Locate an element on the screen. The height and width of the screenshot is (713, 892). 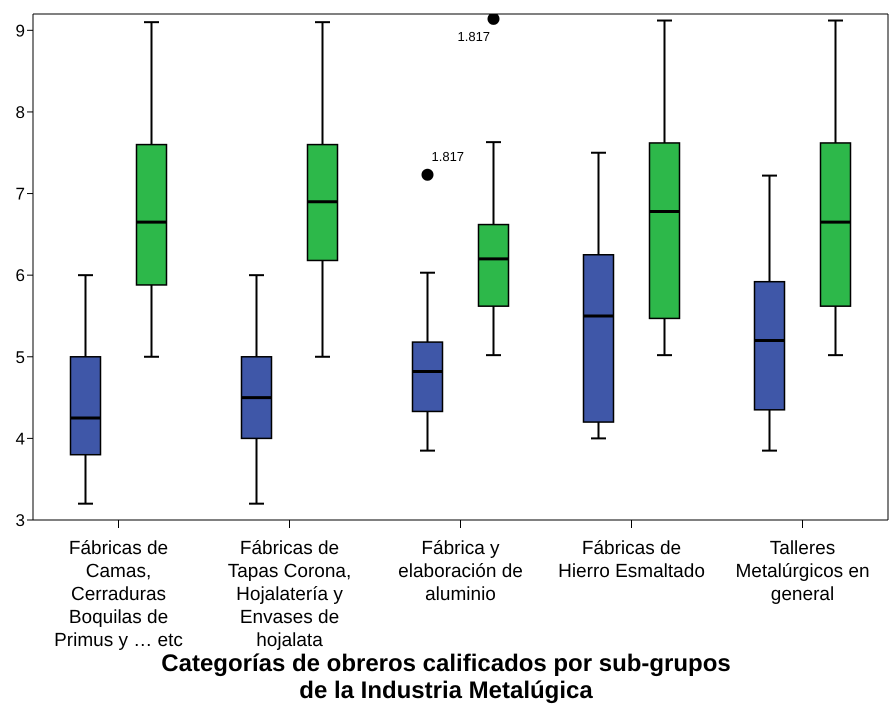
x-axis-title: Categorías de obreros calificados por sub-grupos de la Industria Metalúgica is located at coordinates (446, 677).